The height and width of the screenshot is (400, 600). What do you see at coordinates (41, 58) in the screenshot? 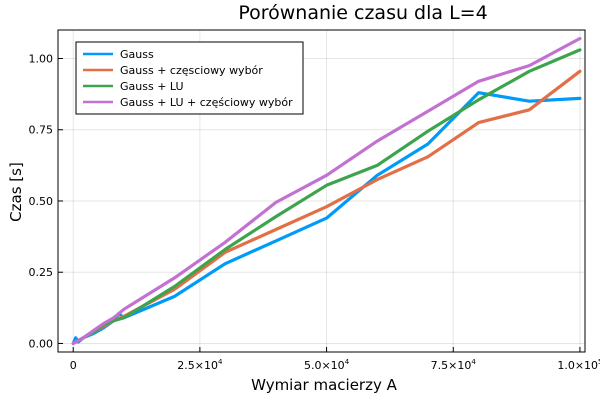
I see `y-tick-label: 1.00` at bounding box center [41, 58].